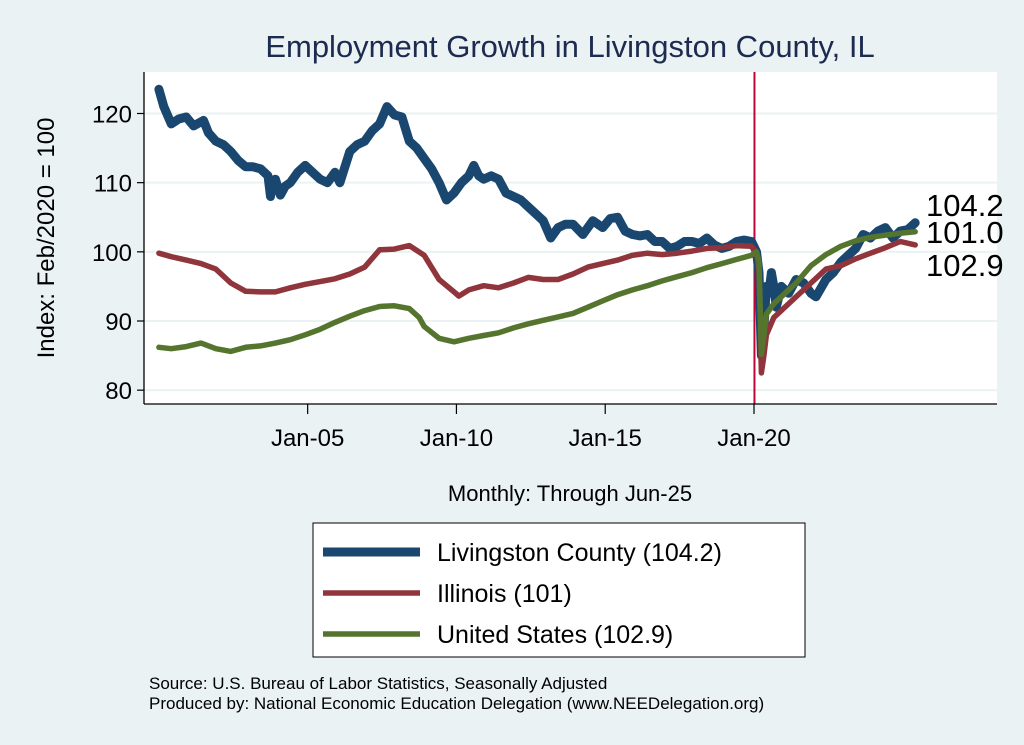 The width and height of the screenshot is (1024, 745). What do you see at coordinates (112, 253) in the screenshot?
I see `y-tick-label: 100` at bounding box center [112, 253].